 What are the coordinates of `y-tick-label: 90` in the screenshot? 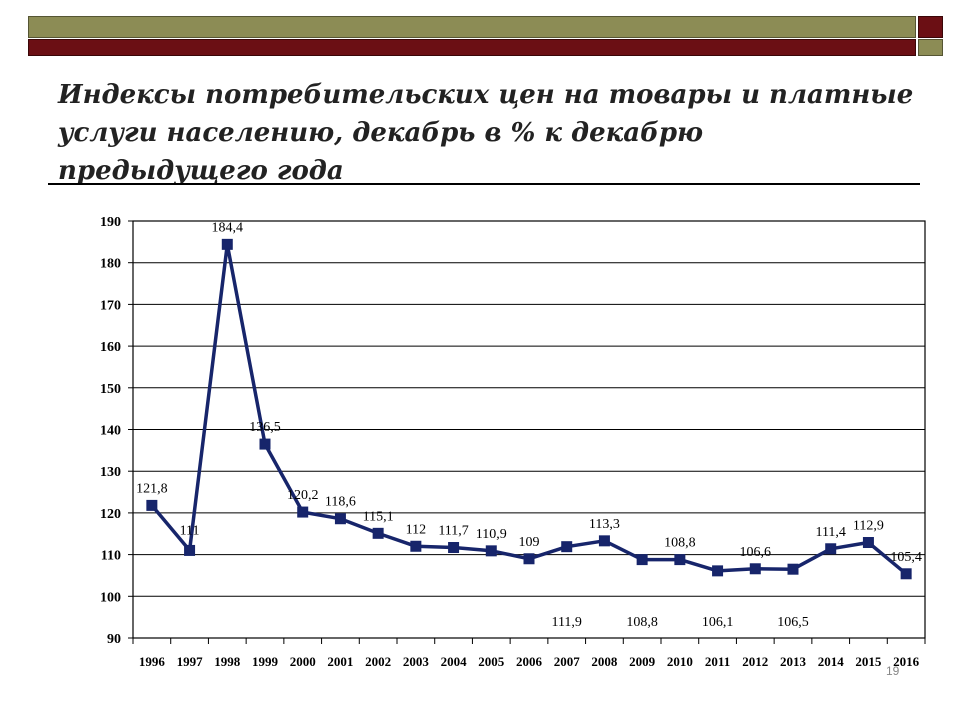 It's located at (114, 639).